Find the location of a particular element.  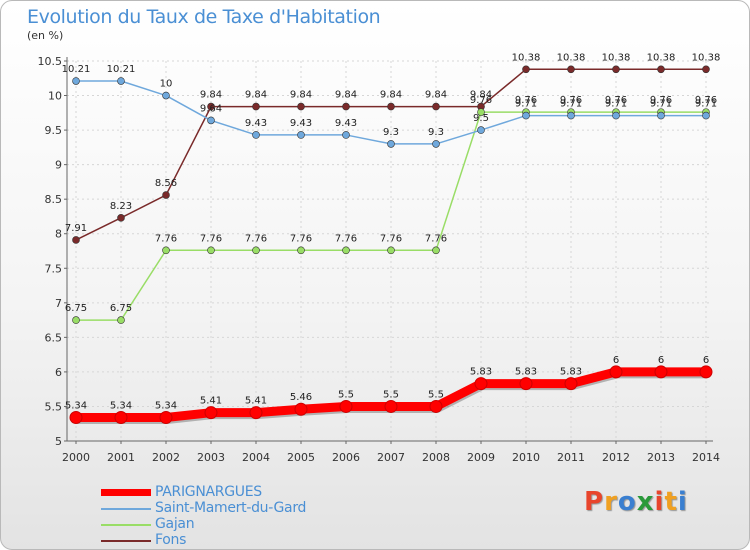

x-tick-label: 2005 is located at coordinates (301, 457).